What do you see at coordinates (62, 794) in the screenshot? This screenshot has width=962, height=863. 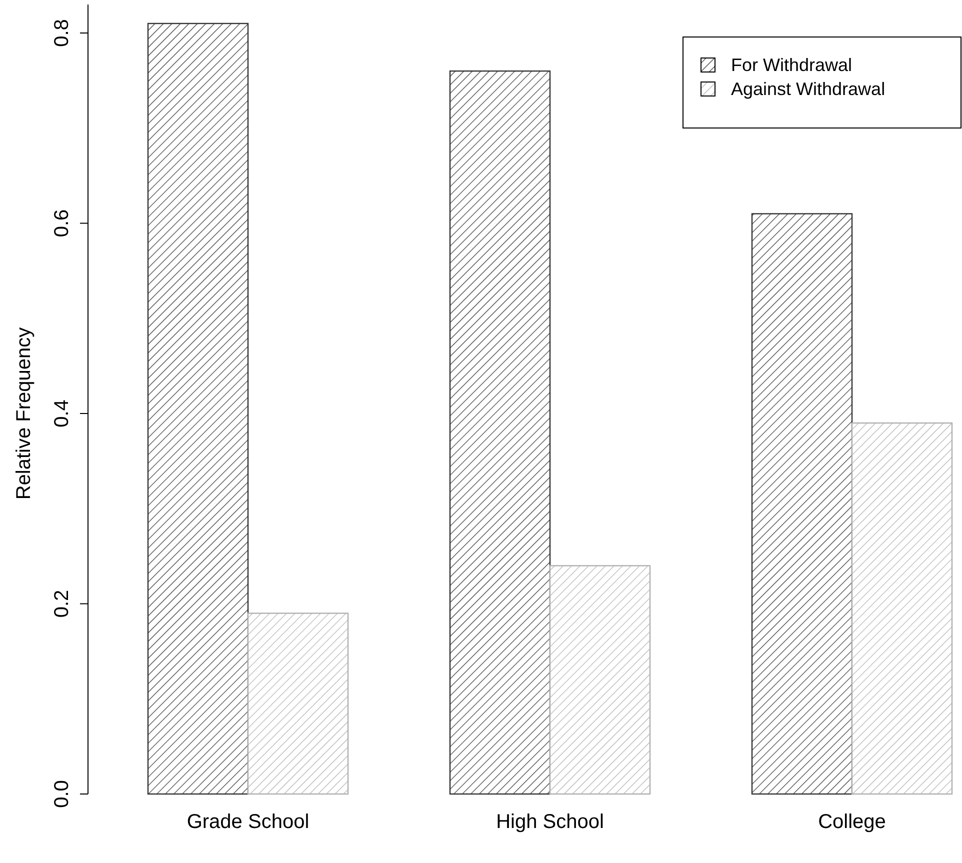 I see `y-tick-label: 0.0` at bounding box center [62, 794].